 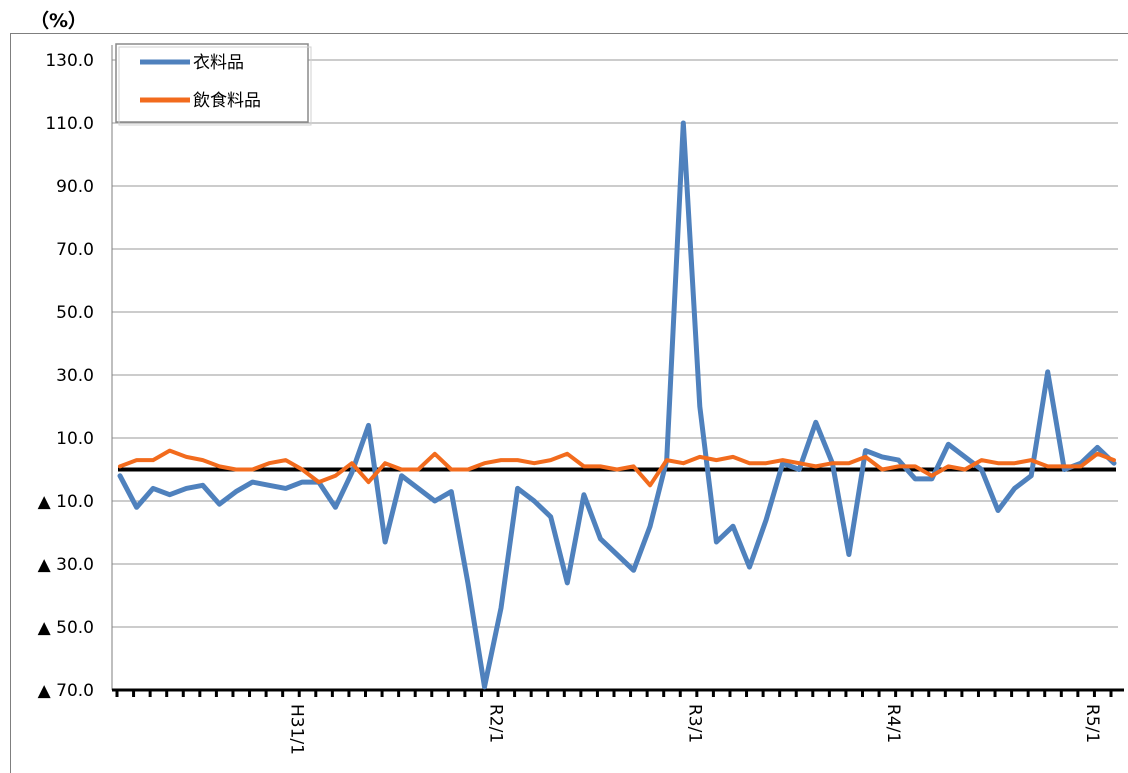 What do you see at coordinates (218, 63) in the screenshot?
I see `legend-label: 衣料品` at bounding box center [218, 63].